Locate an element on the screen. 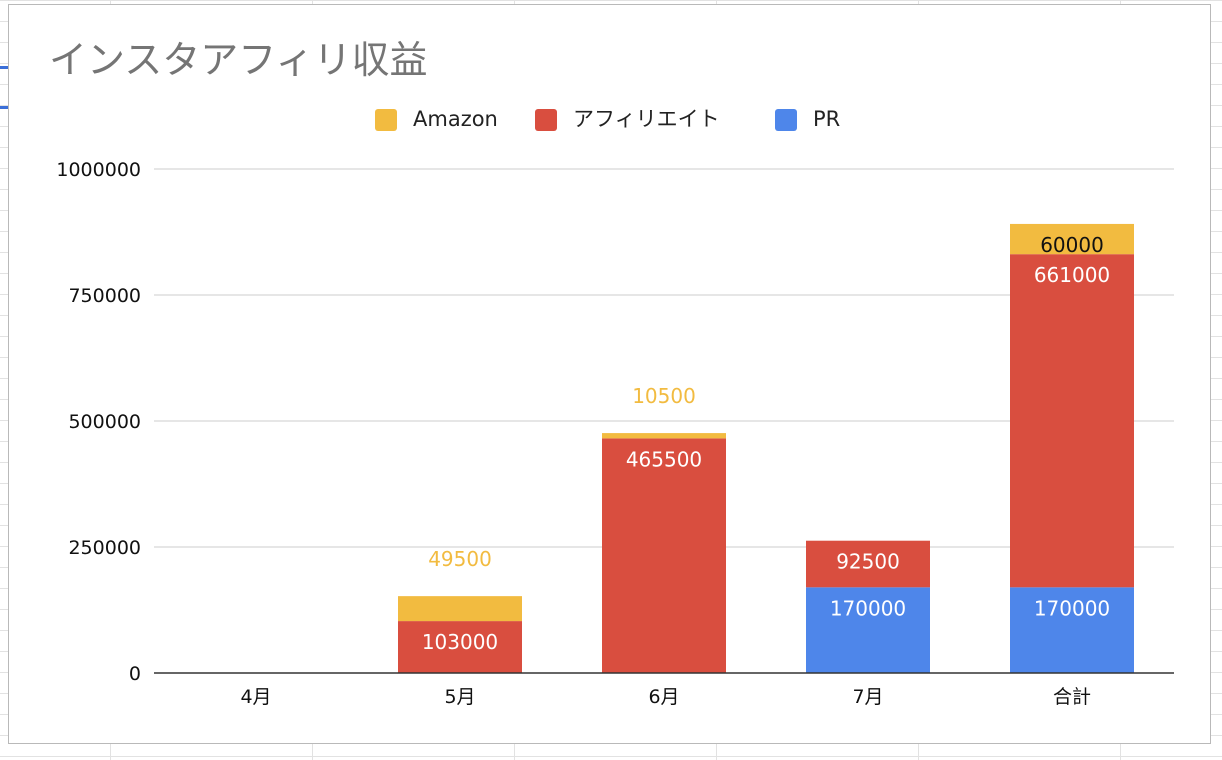 Image resolution: width=1222 pixels, height=760 pixels. legend-label: アフィリエイト is located at coordinates (646, 119).